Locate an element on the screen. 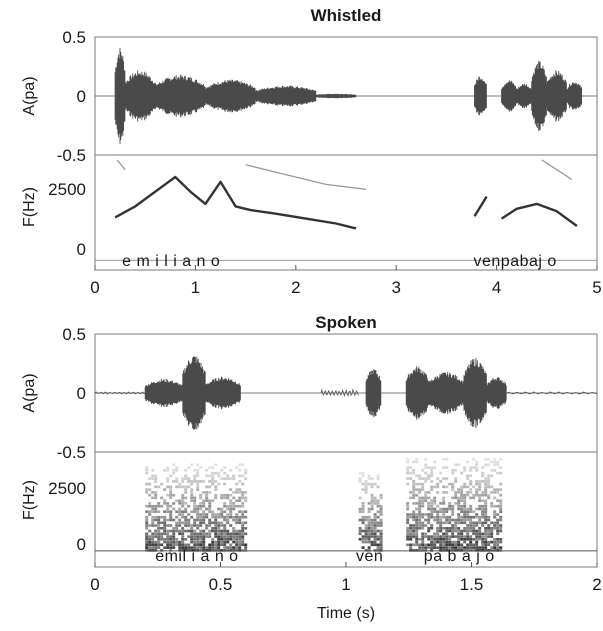 This screenshot has width=603, height=631. x-tick-label: 1 is located at coordinates (345, 584).